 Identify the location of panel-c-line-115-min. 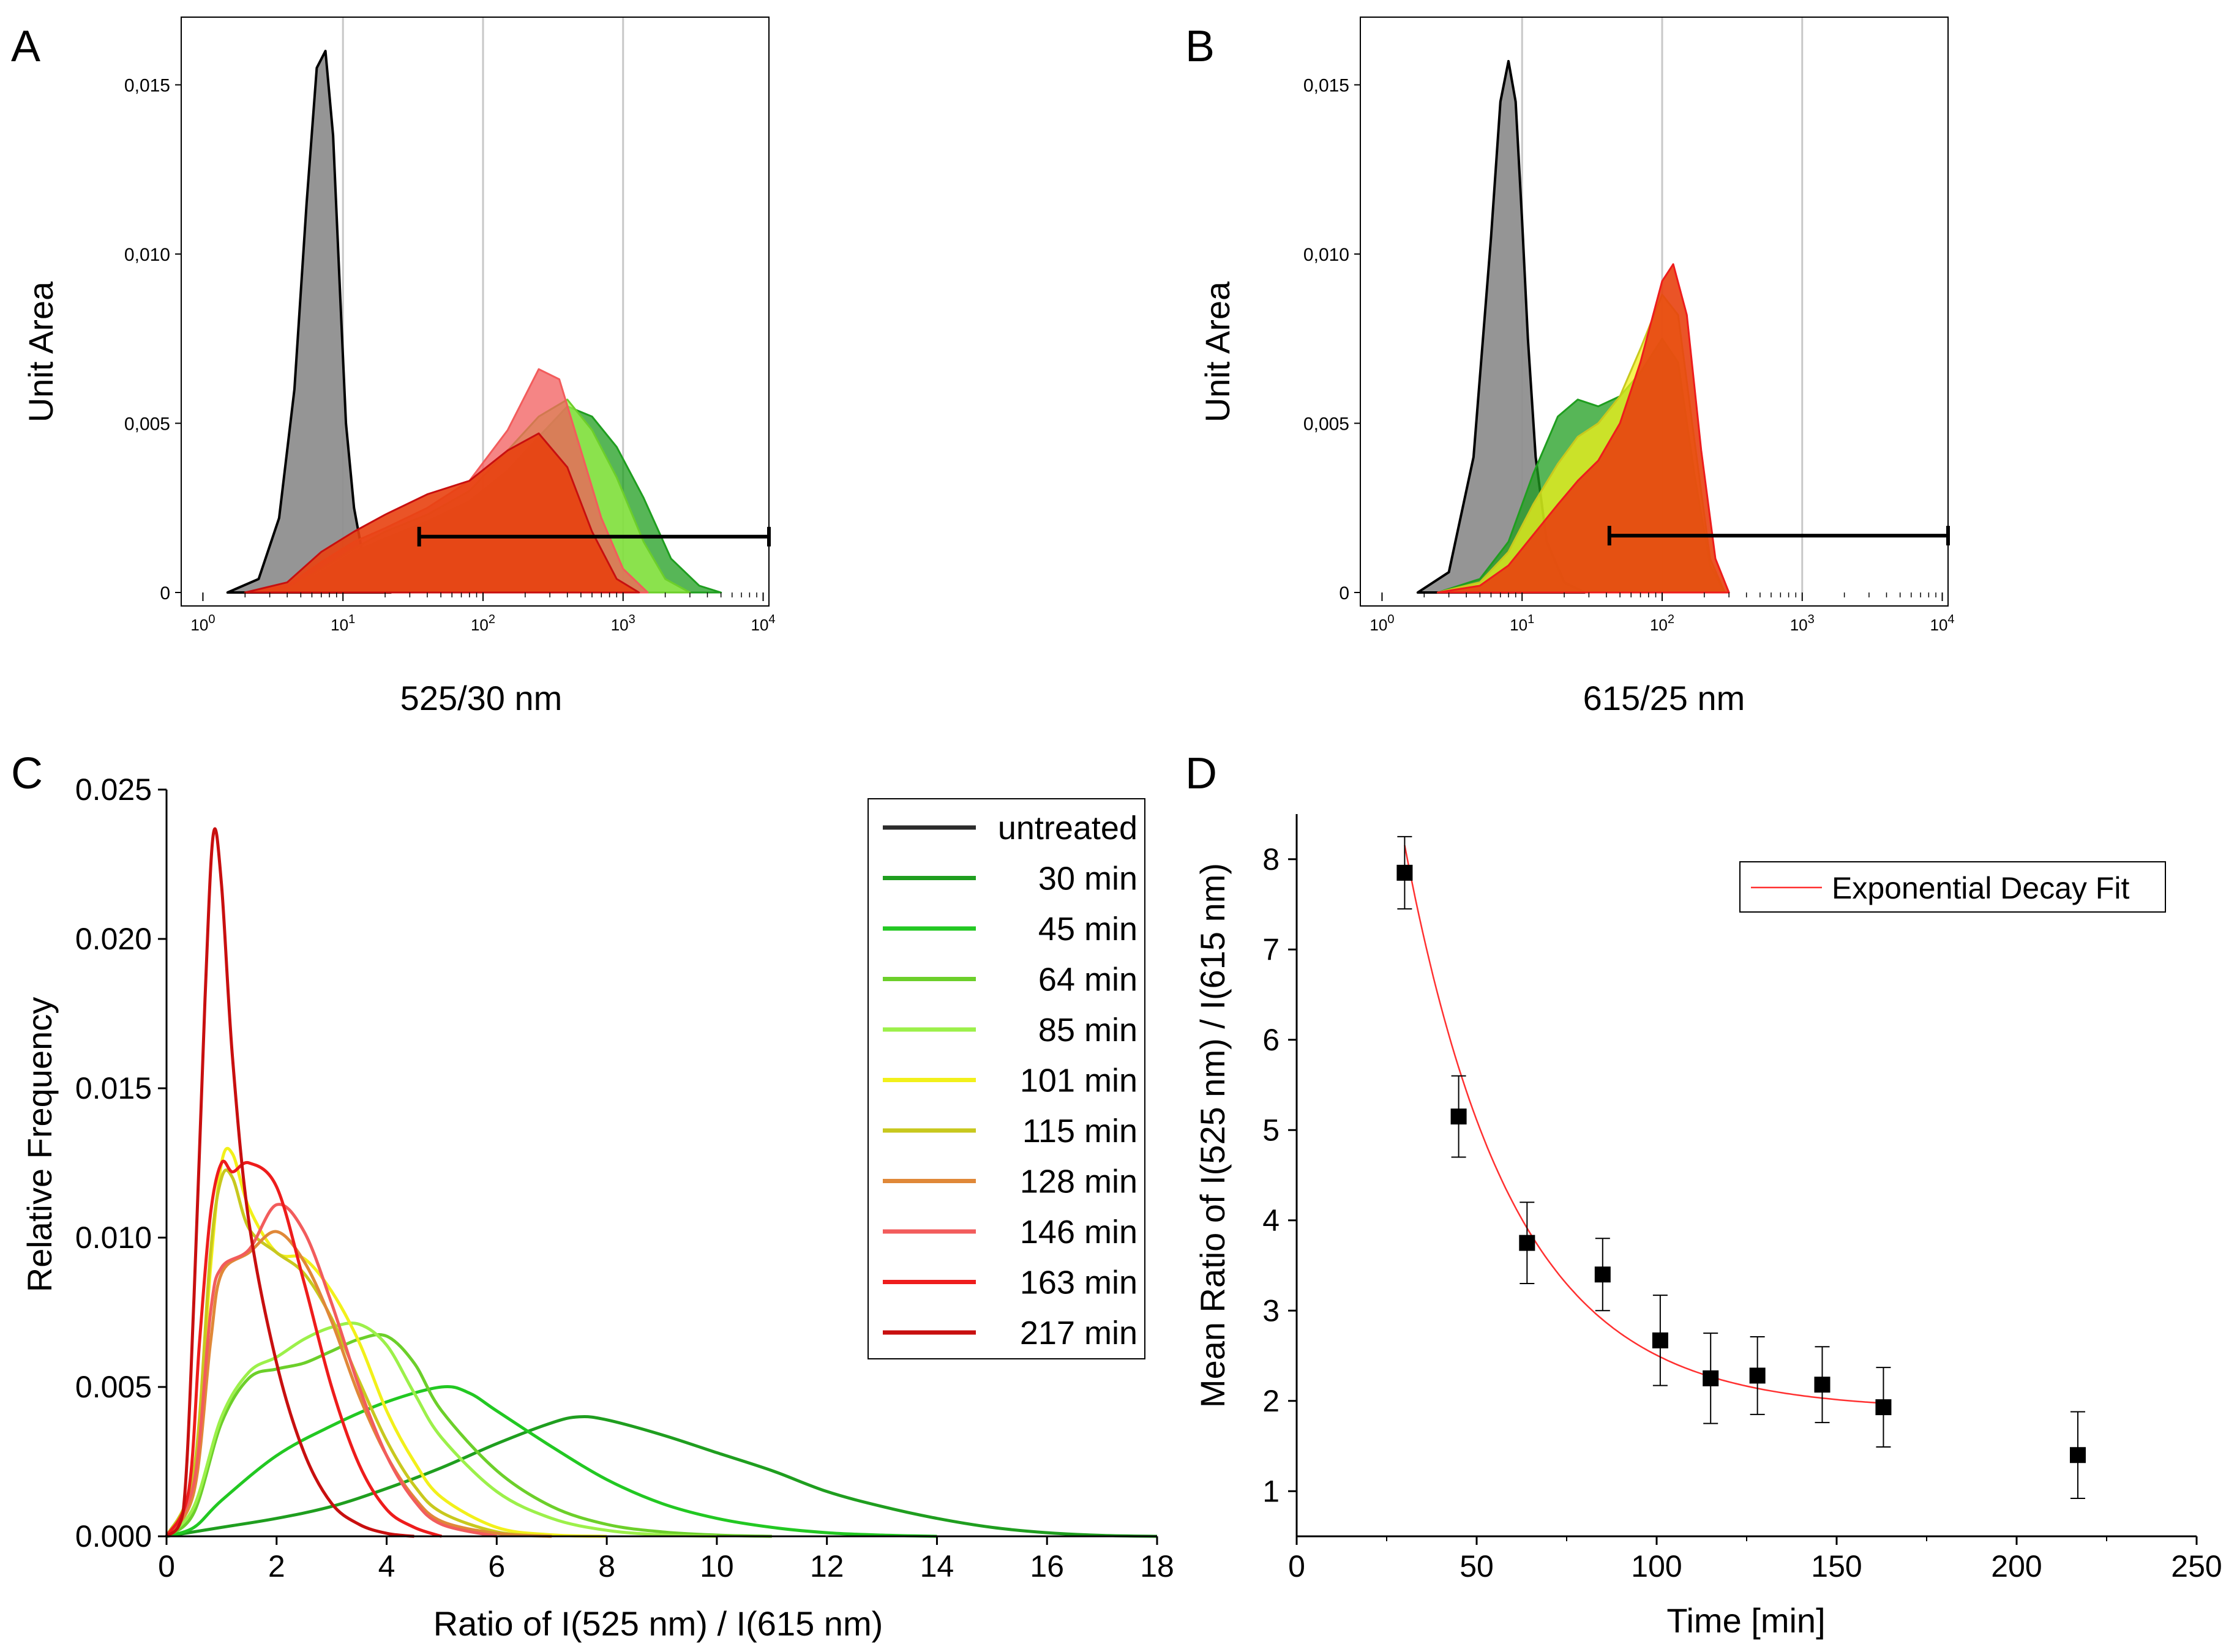
(358, 1353).